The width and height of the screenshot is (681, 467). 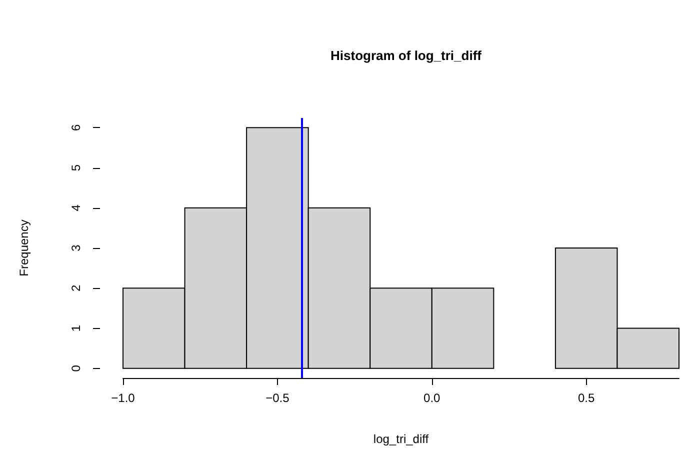 What do you see at coordinates (123, 398) in the screenshot?
I see `x-tick-label: −1.0` at bounding box center [123, 398].